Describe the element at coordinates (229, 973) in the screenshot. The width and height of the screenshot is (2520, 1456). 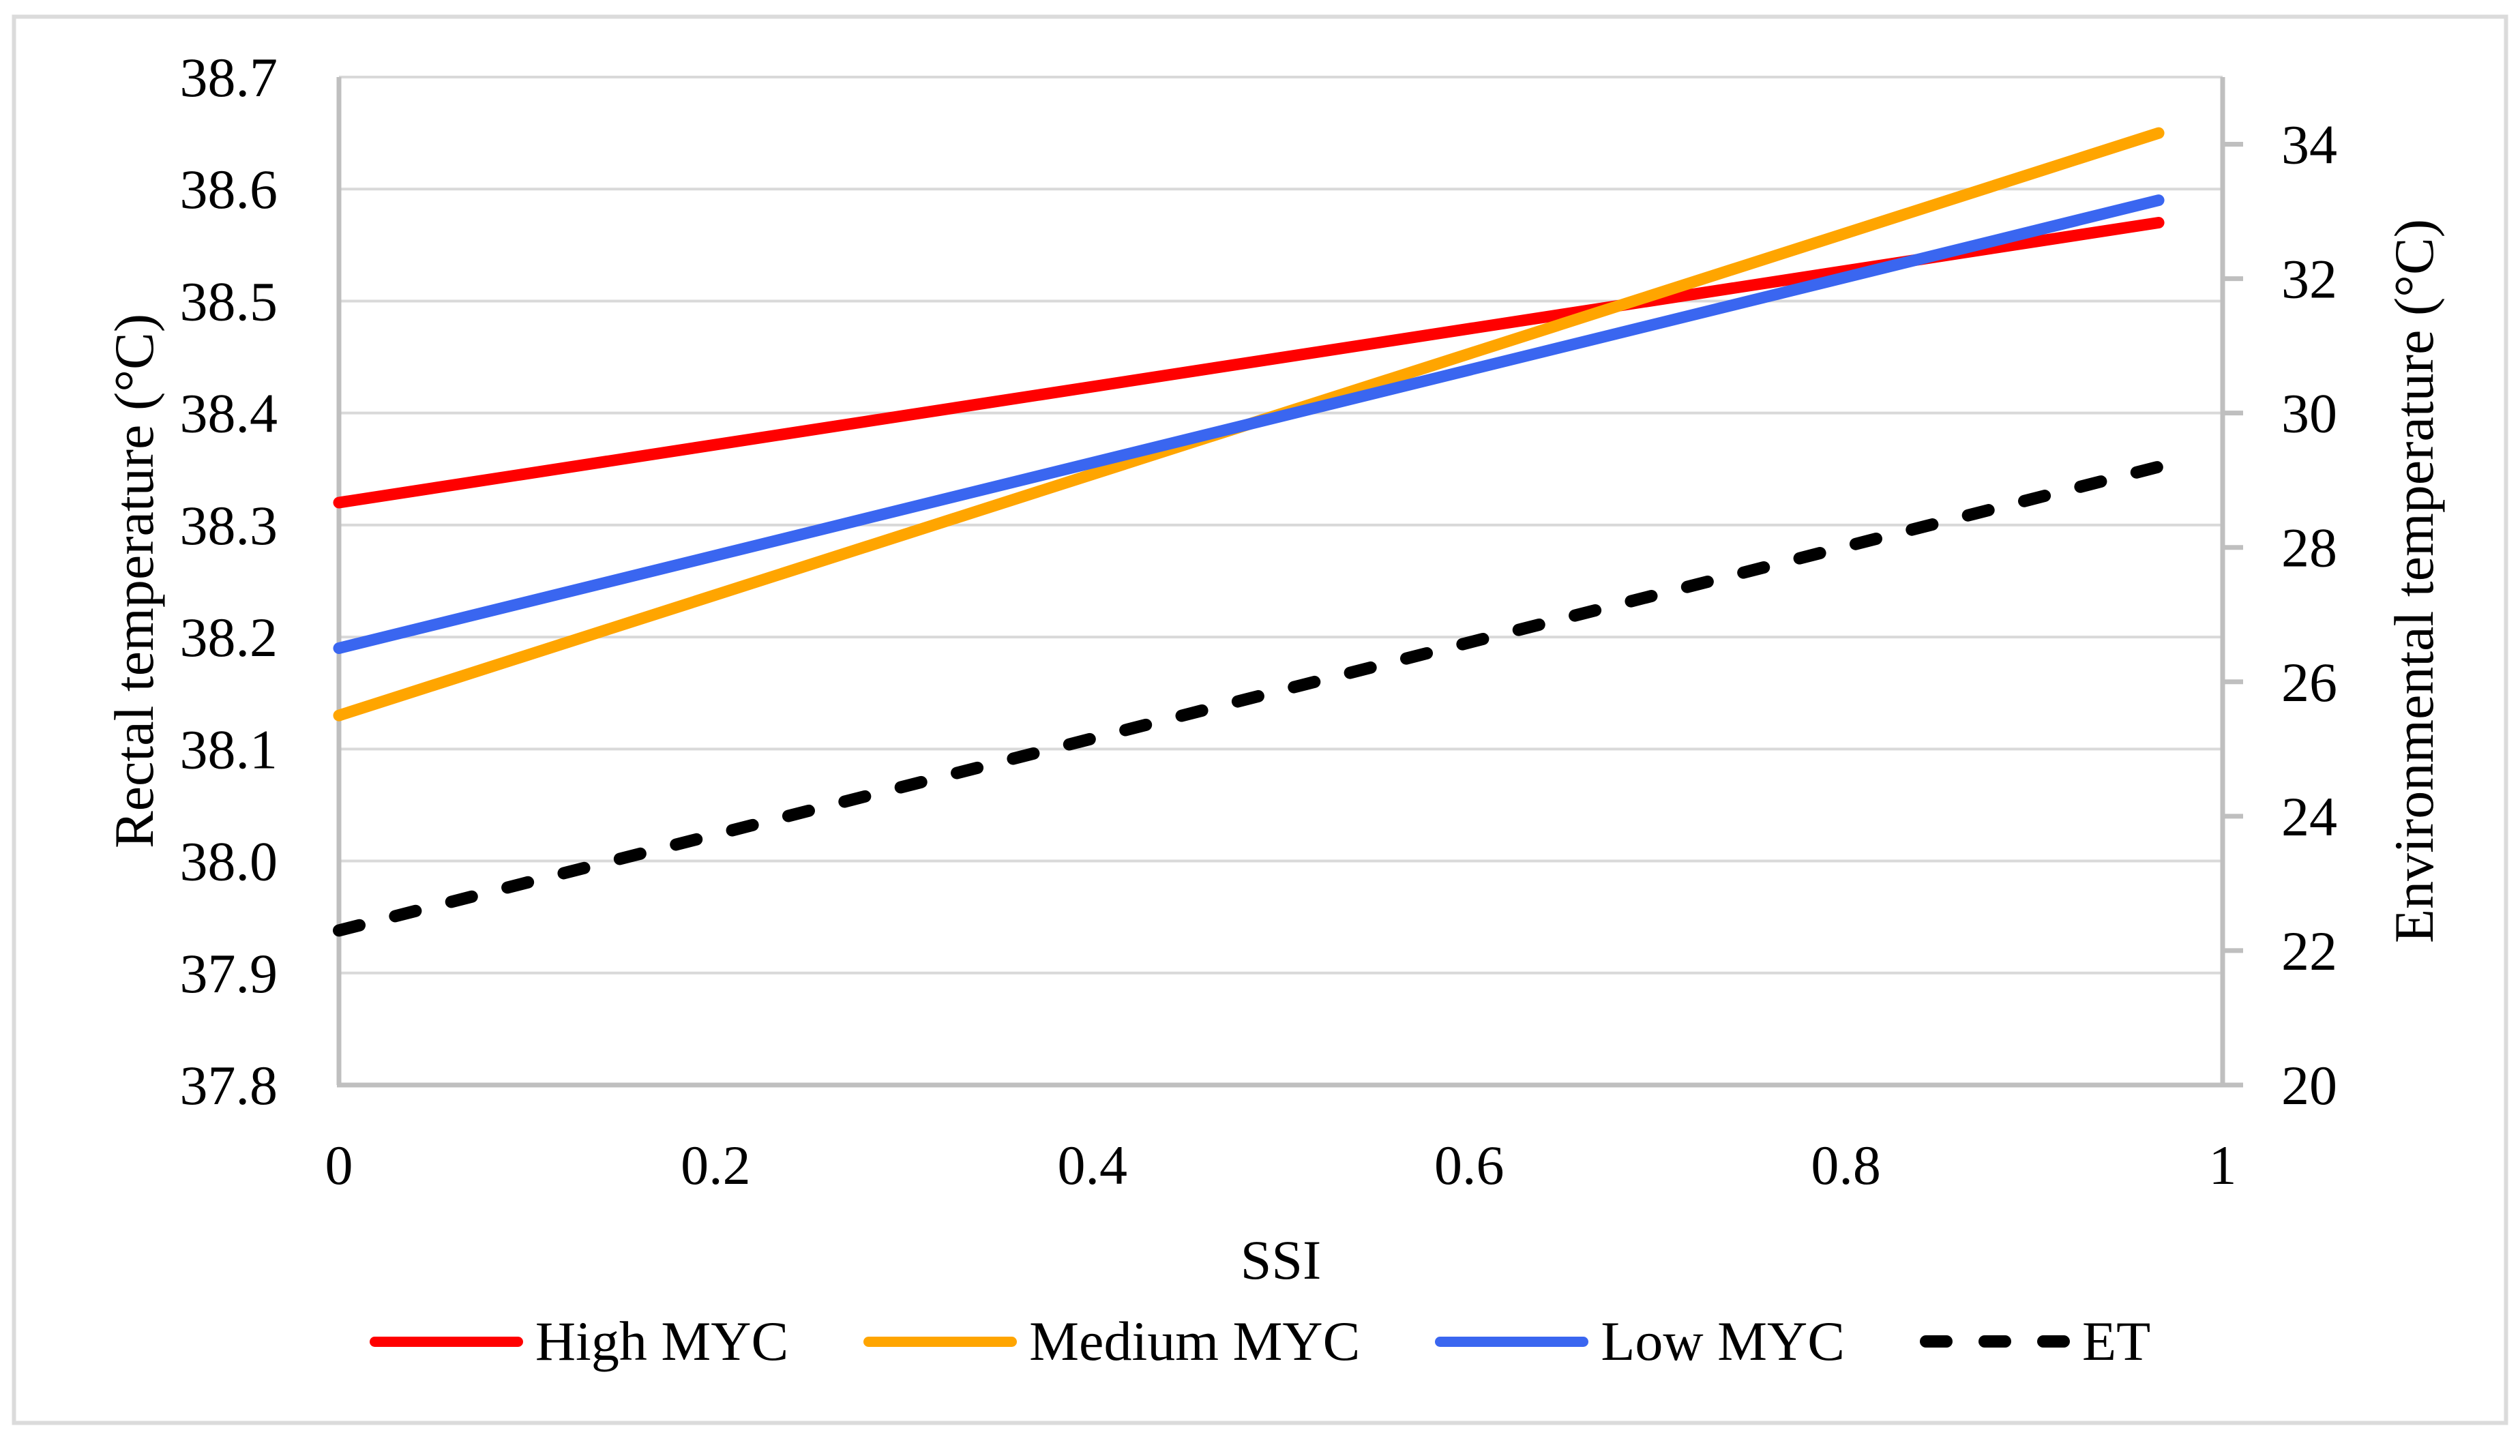
I see `y-axis-left-tick-label: 37.9` at that location.